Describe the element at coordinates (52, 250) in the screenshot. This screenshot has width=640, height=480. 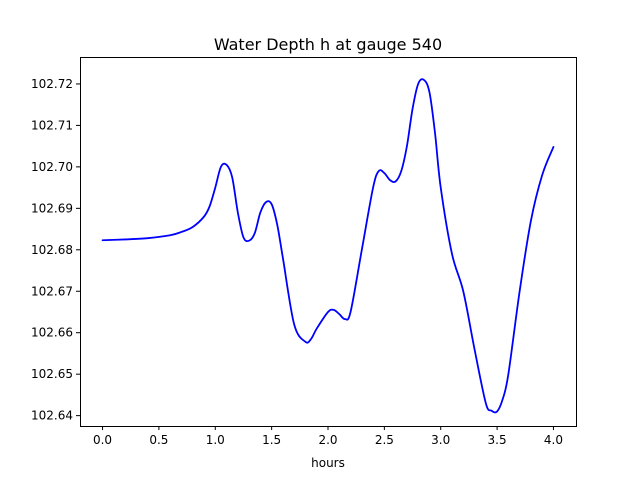
I see `y-tick-label-4: 102.68` at that location.